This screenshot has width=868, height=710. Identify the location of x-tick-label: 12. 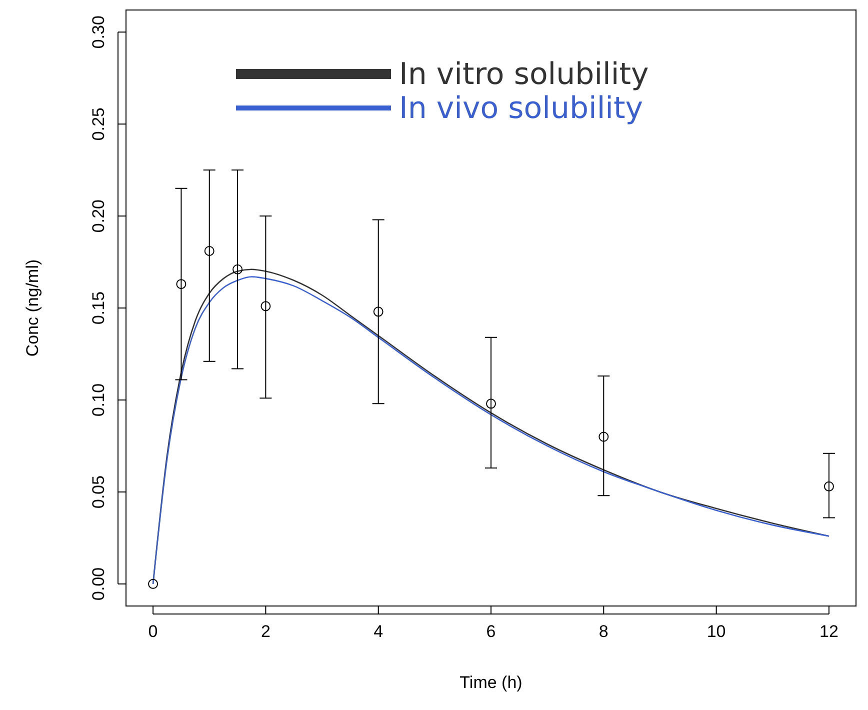
(829, 631).